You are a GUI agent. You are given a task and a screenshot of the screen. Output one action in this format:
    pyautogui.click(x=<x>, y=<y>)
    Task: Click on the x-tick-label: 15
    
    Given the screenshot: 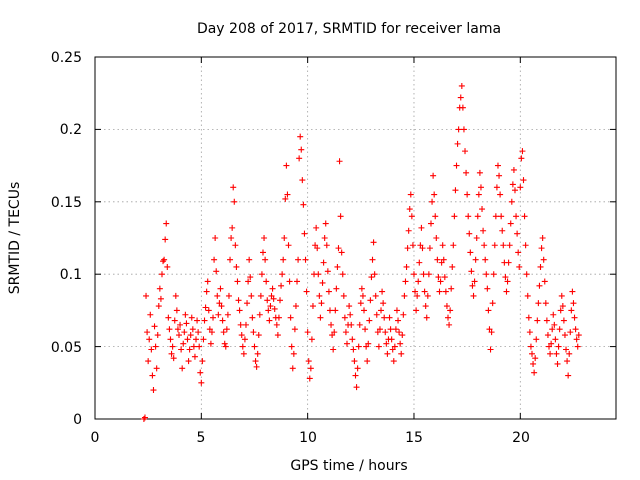 What is the action you would take?
    pyautogui.click(x=414, y=438)
    